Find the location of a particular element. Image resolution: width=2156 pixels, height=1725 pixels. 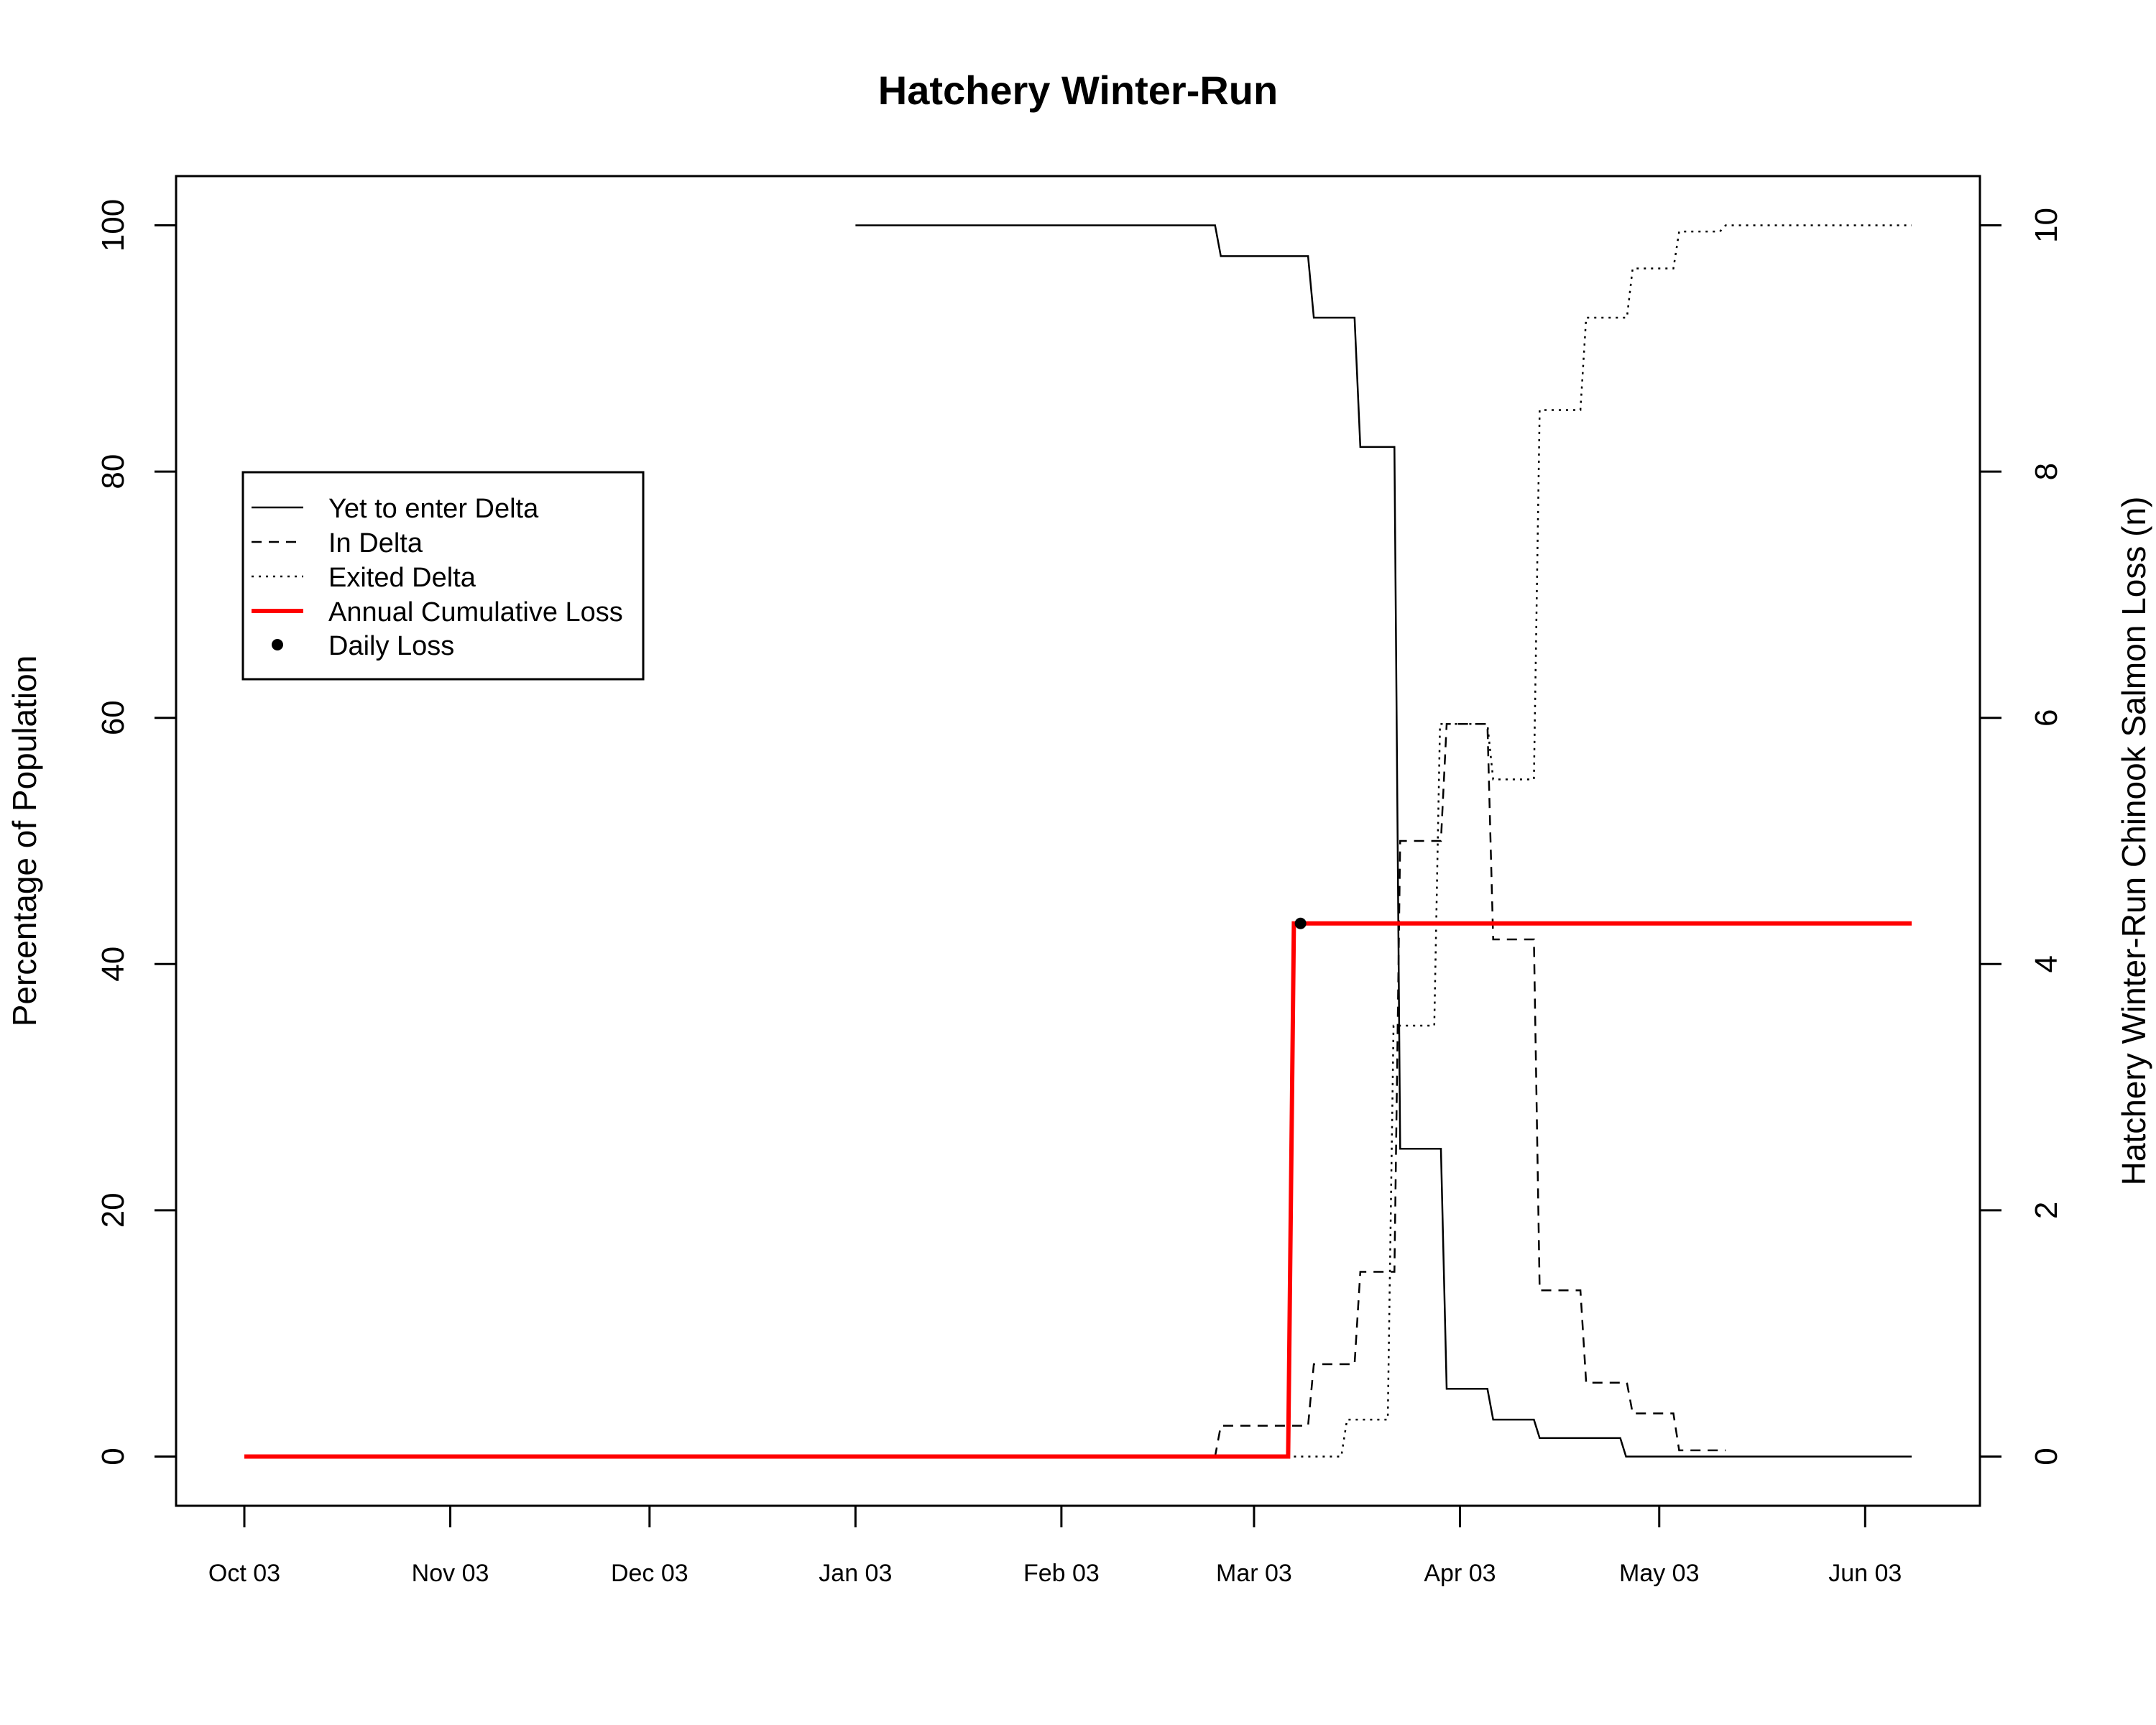

legend-label-exited-delta: Exited Delta is located at coordinates (402, 578).